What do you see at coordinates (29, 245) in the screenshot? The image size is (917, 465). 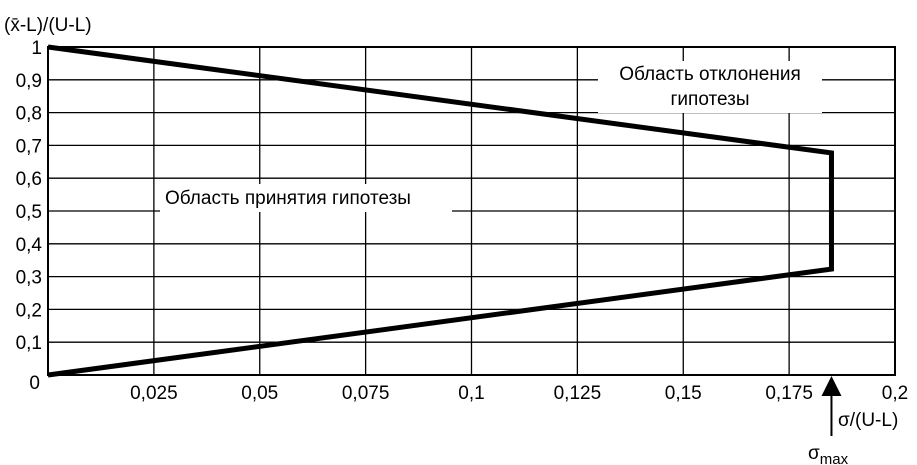 I see `y-tick-label: 0,4` at bounding box center [29, 245].